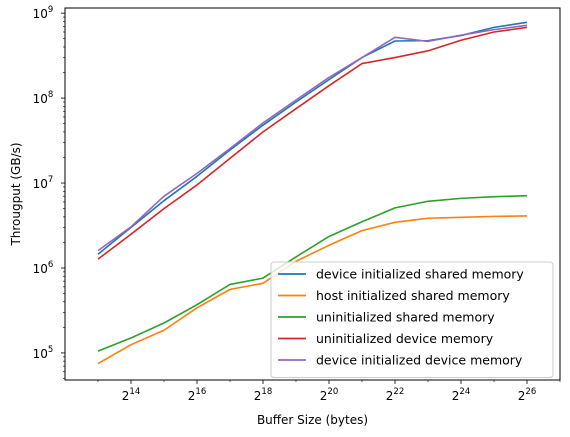 This screenshot has width=570, height=437. What do you see at coordinates (420, 274) in the screenshot?
I see `legend-label-1: device initialized shared memory` at bounding box center [420, 274].